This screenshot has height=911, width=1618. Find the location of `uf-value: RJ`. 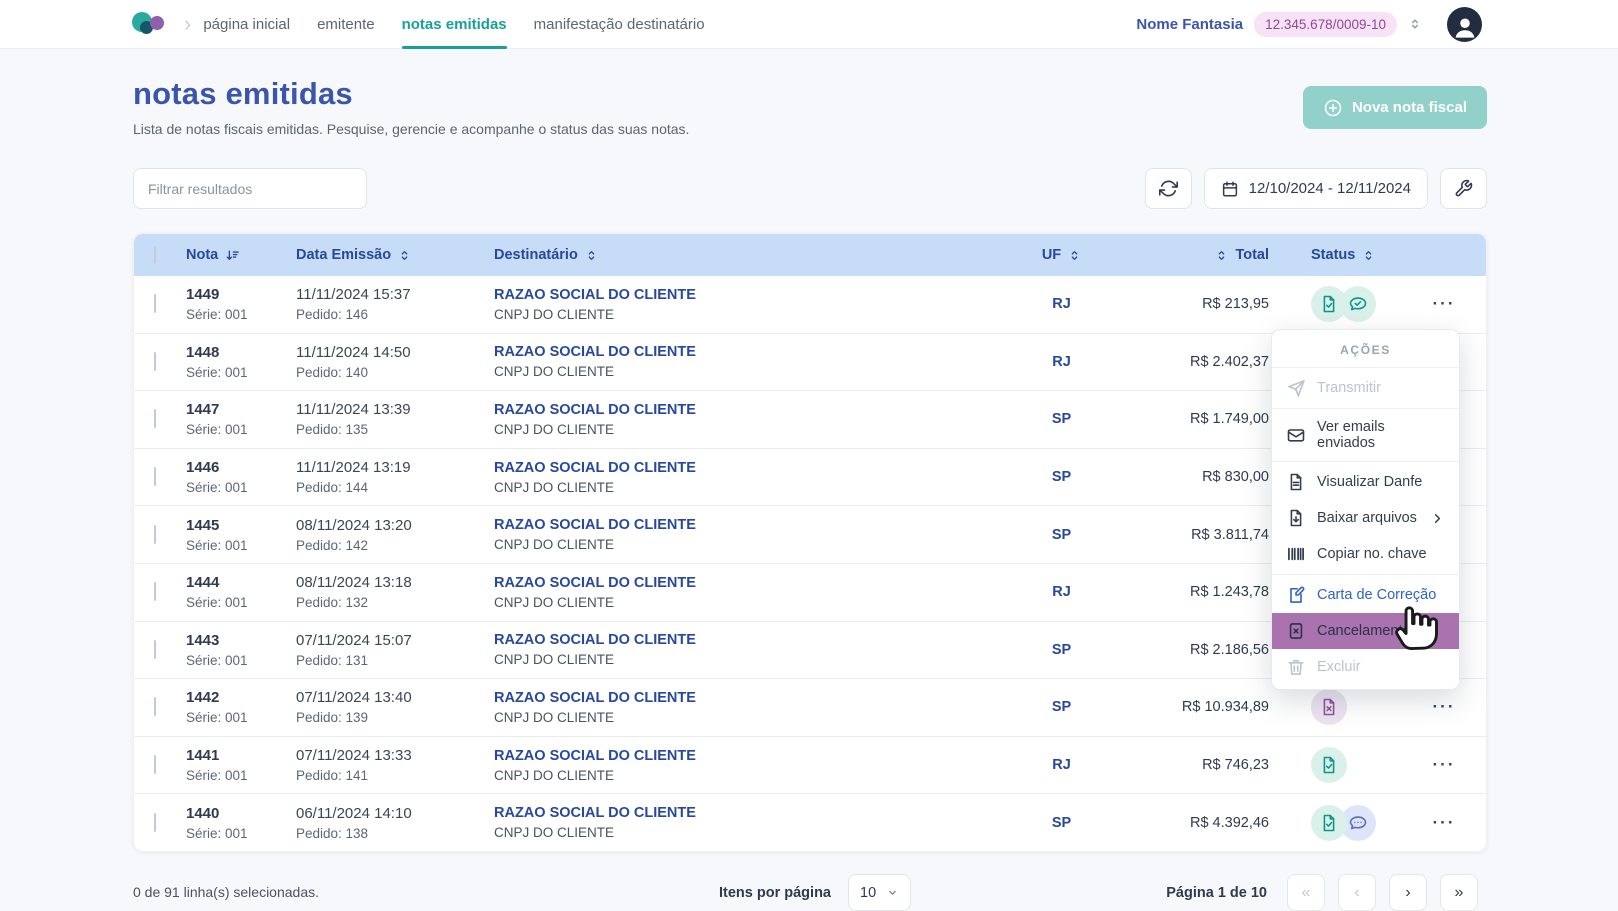

uf-value: RJ is located at coordinates (1061, 361).